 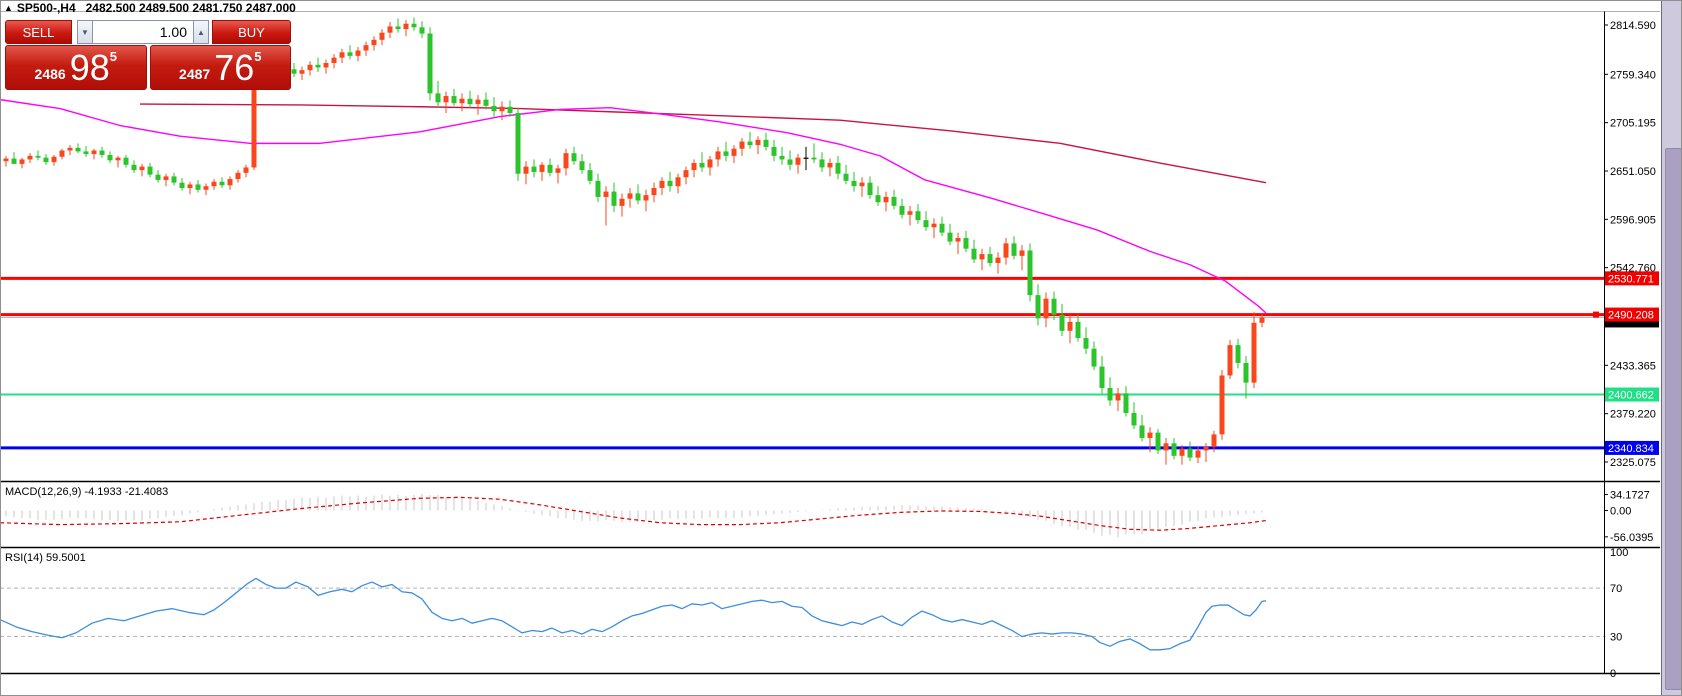 I want to click on macd-axis-label: -56.0395, so click(x=1631, y=538).